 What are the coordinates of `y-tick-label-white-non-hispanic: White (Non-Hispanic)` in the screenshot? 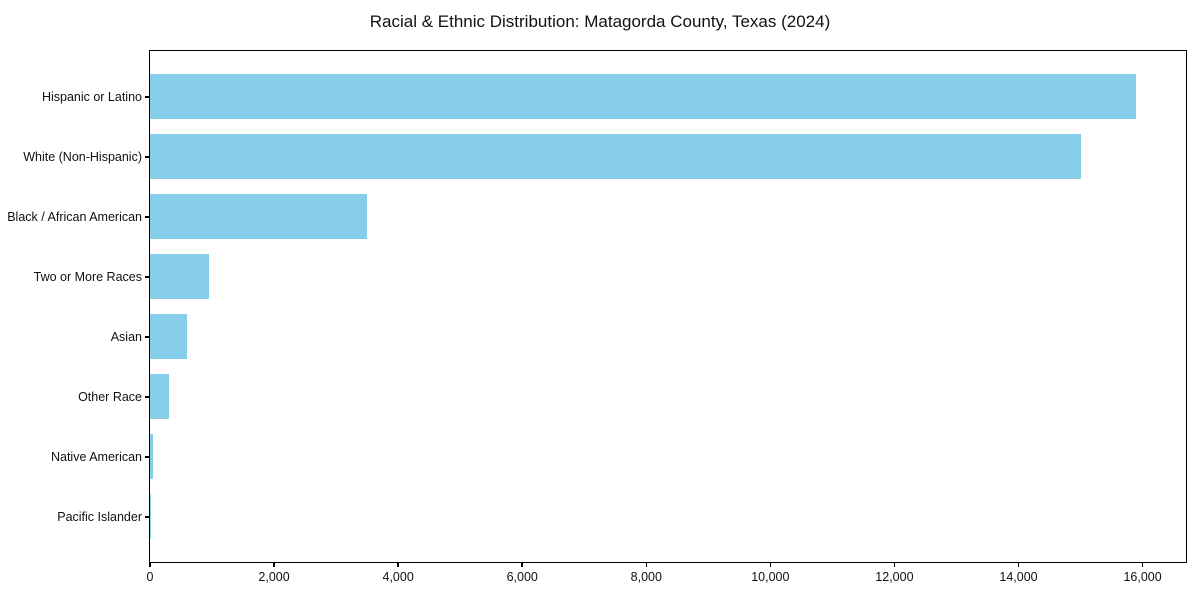 It's located at (82, 156).